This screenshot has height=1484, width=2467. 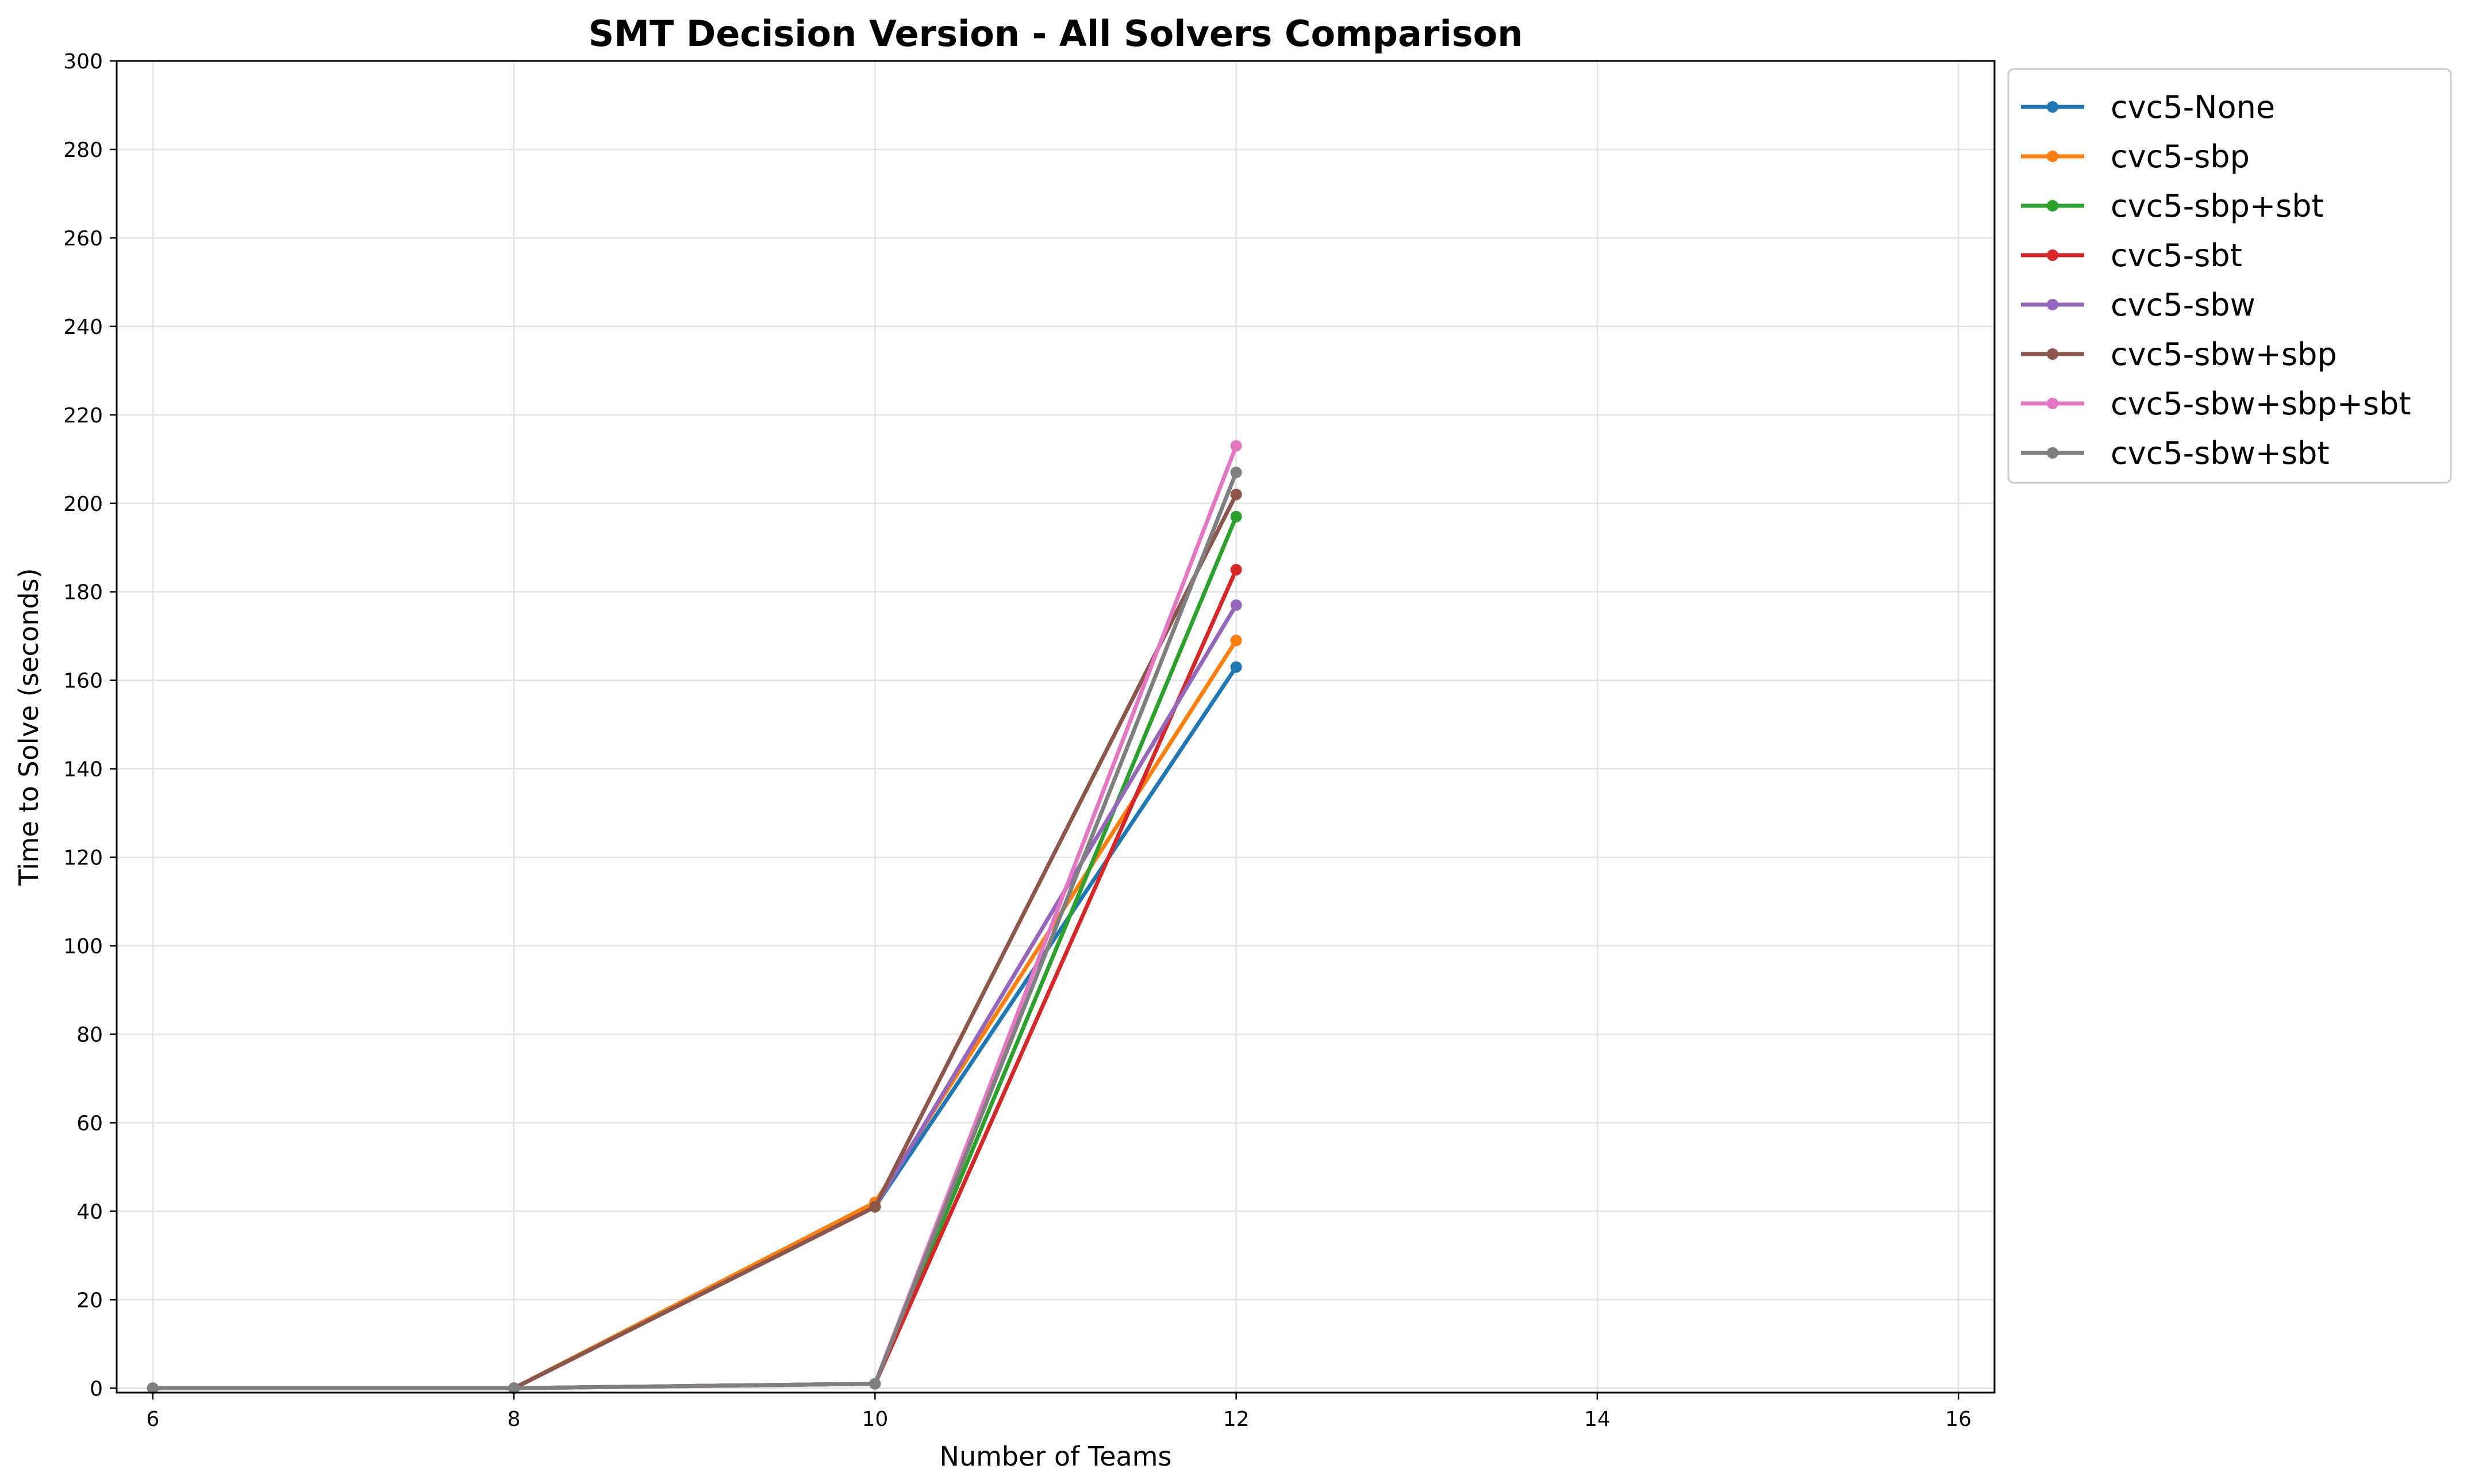 I want to click on x-tick-label: 10, so click(x=875, y=1419).